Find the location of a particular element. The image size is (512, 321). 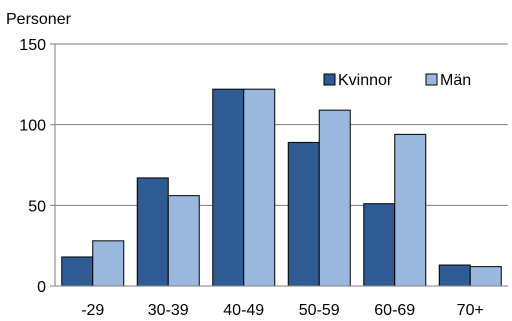

y-tick-label: 100 is located at coordinates (32, 126).